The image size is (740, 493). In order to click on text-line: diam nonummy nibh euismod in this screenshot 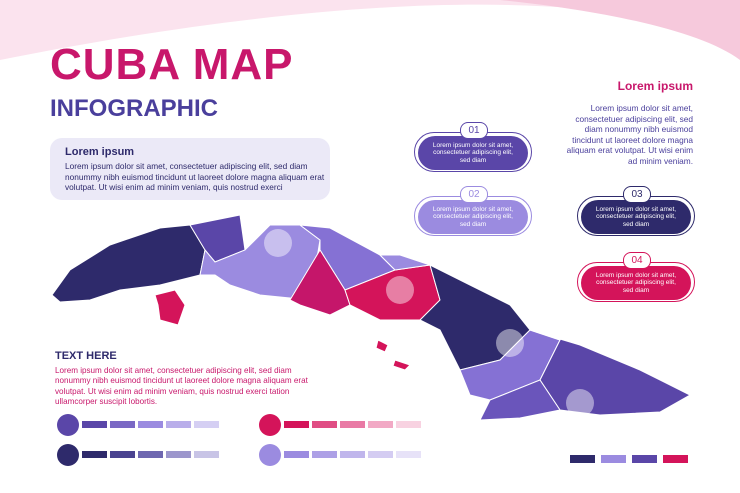, I will do `click(638, 129)`.